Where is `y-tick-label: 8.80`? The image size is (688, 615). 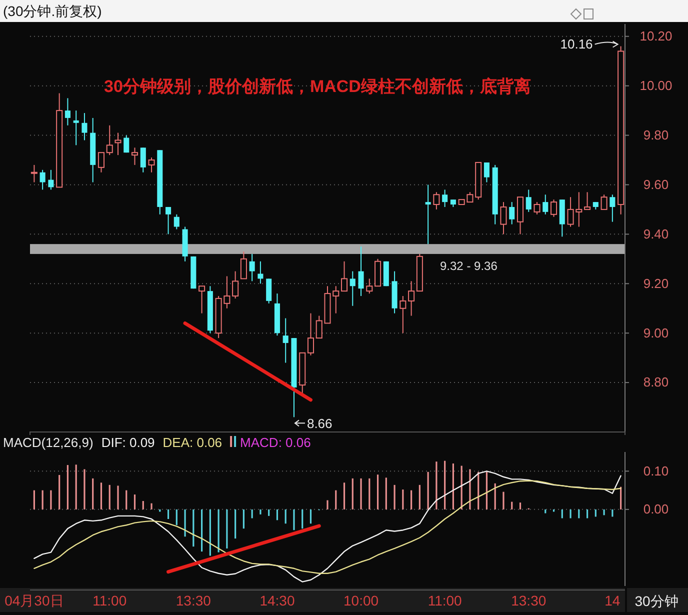 y-tick-label: 8.80 is located at coordinates (656, 382).